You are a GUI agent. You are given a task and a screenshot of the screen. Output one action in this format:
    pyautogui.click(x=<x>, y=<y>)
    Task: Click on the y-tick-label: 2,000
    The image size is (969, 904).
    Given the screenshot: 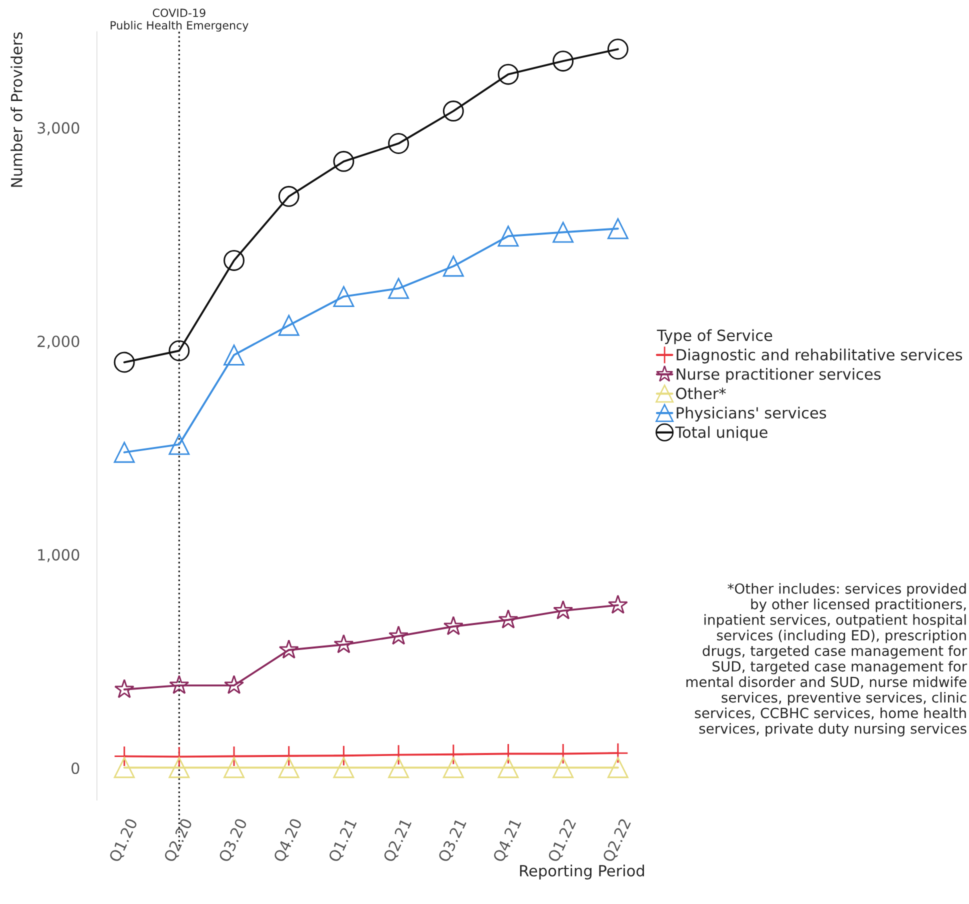 What is the action you would take?
    pyautogui.click(x=59, y=342)
    